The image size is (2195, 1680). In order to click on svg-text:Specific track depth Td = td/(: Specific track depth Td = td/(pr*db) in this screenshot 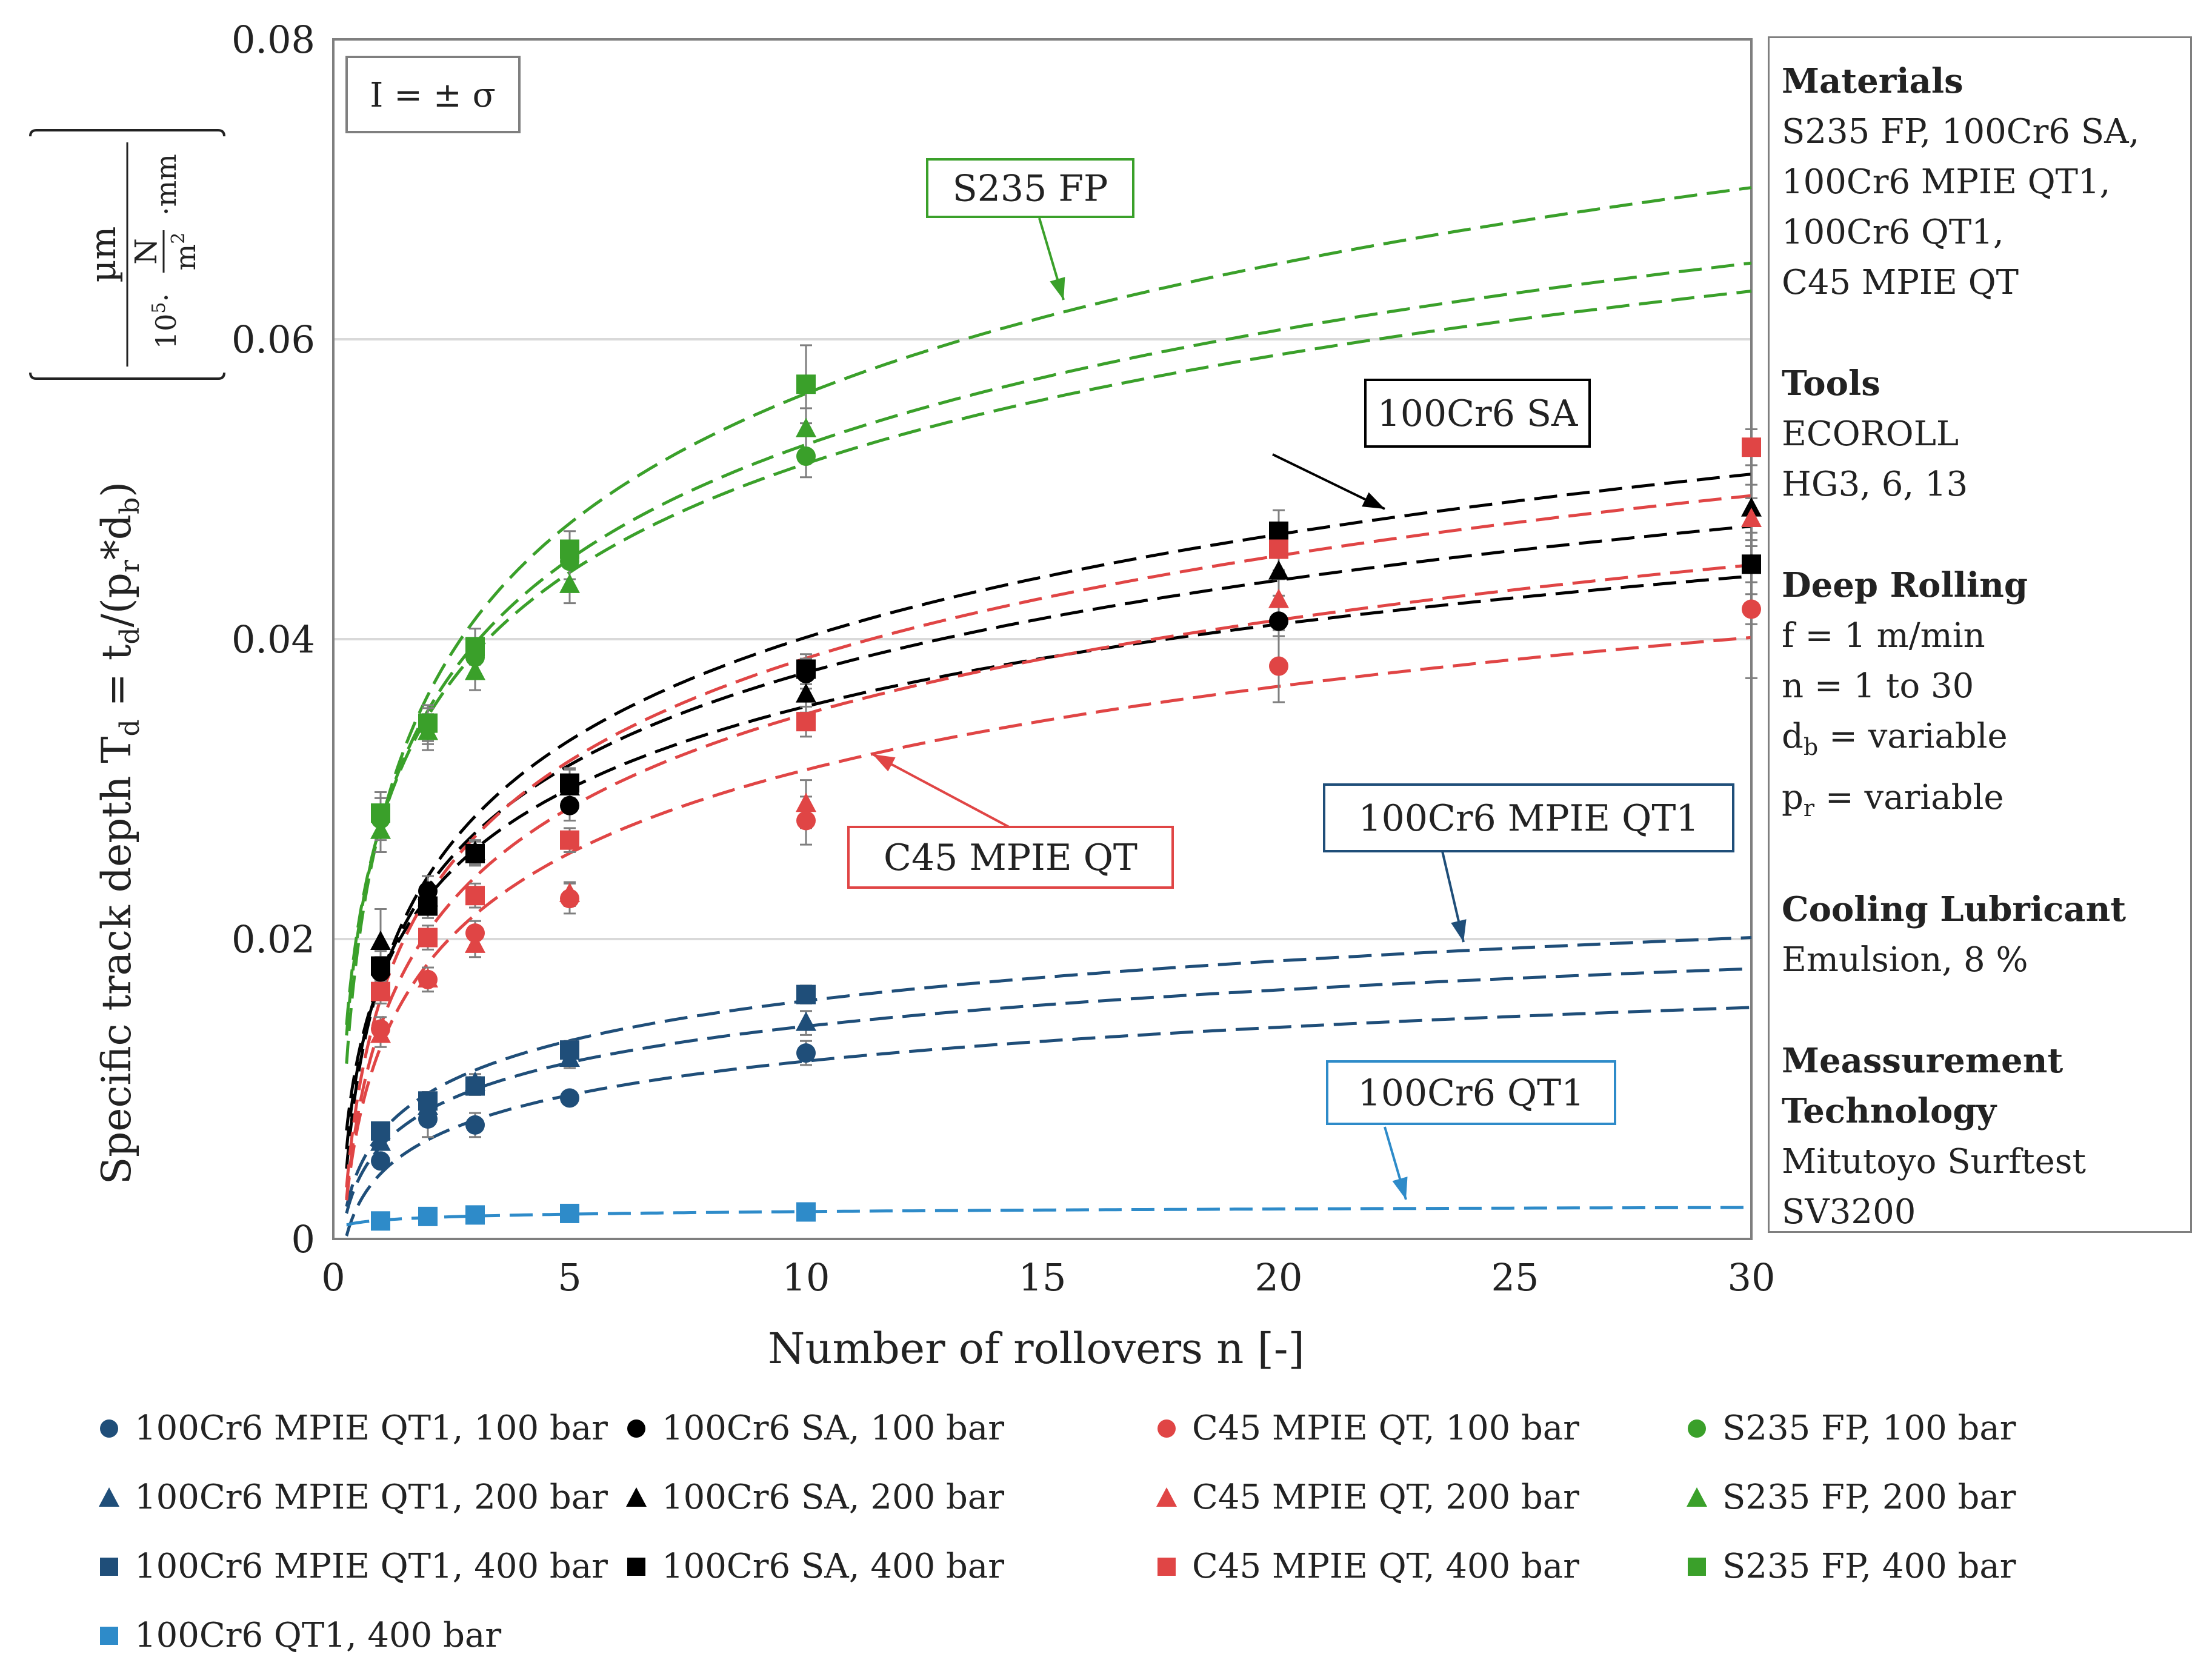, I will do `click(119, 833)`.